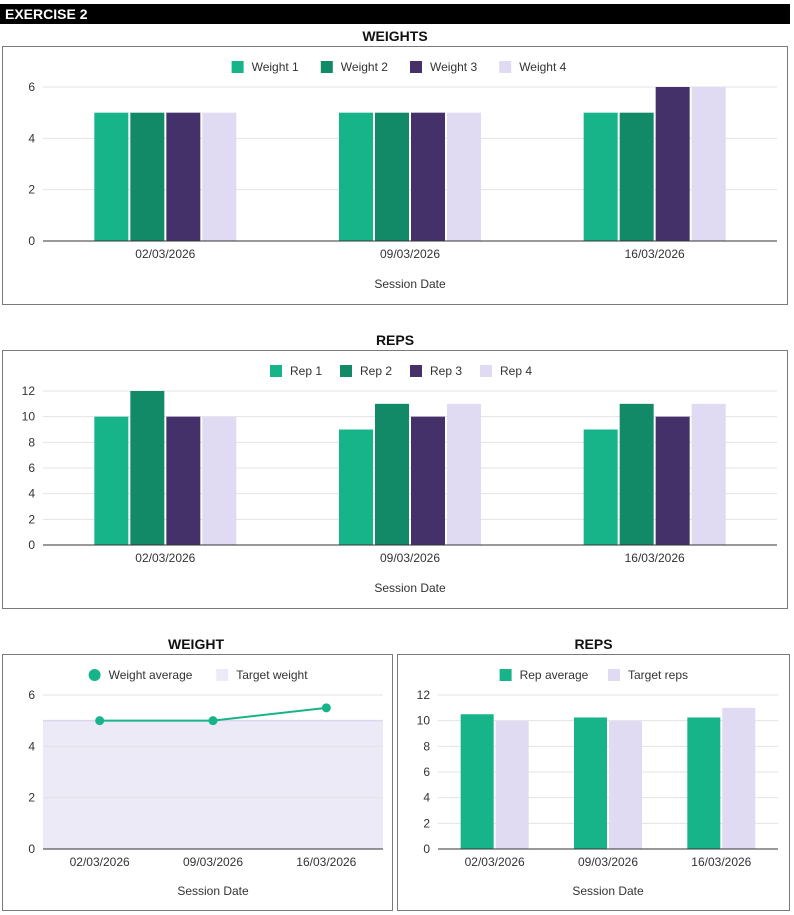 The width and height of the screenshot is (794, 915). What do you see at coordinates (424, 695) in the screenshot?
I see `reps-avg-ytick-6: 12` at bounding box center [424, 695].